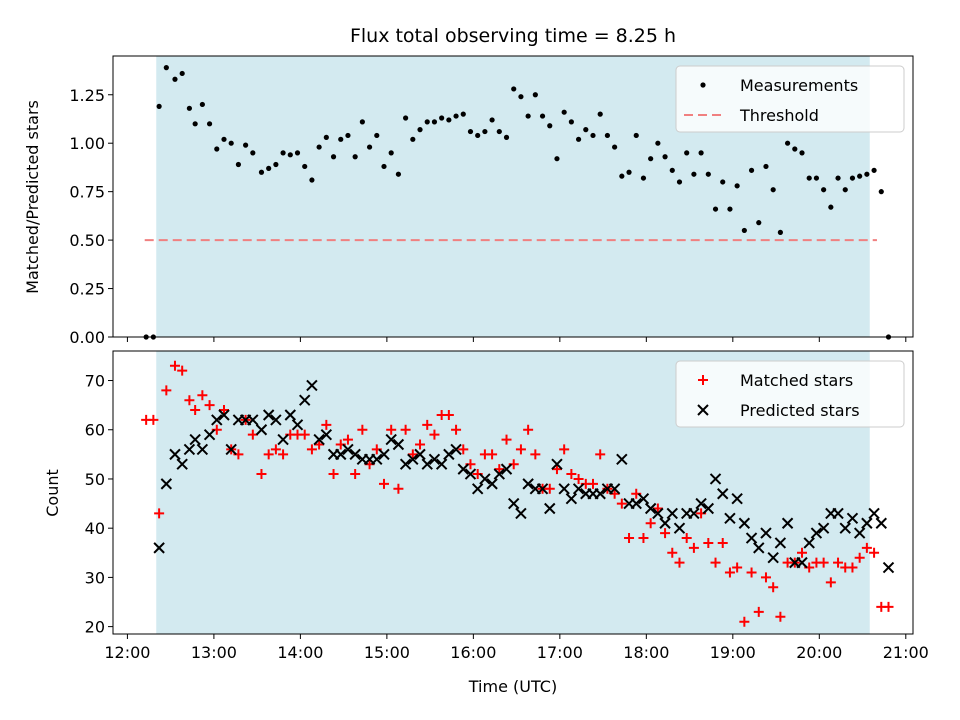 The height and width of the screenshot is (720, 960). What do you see at coordinates (52, 493) in the screenshot?
I see `bottom-y-axis-label: Count` at bounding box center [52, 493].